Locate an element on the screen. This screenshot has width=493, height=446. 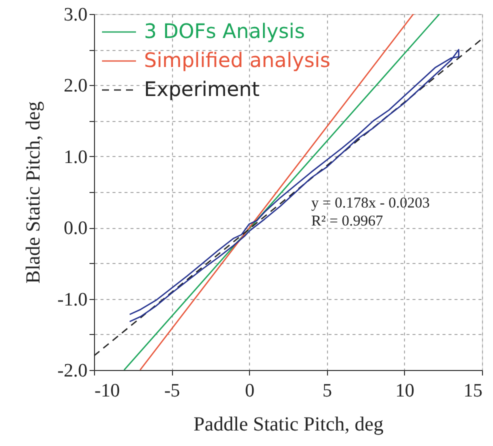
y-tick-label: -1.0 is located at coordinates (72, 299).